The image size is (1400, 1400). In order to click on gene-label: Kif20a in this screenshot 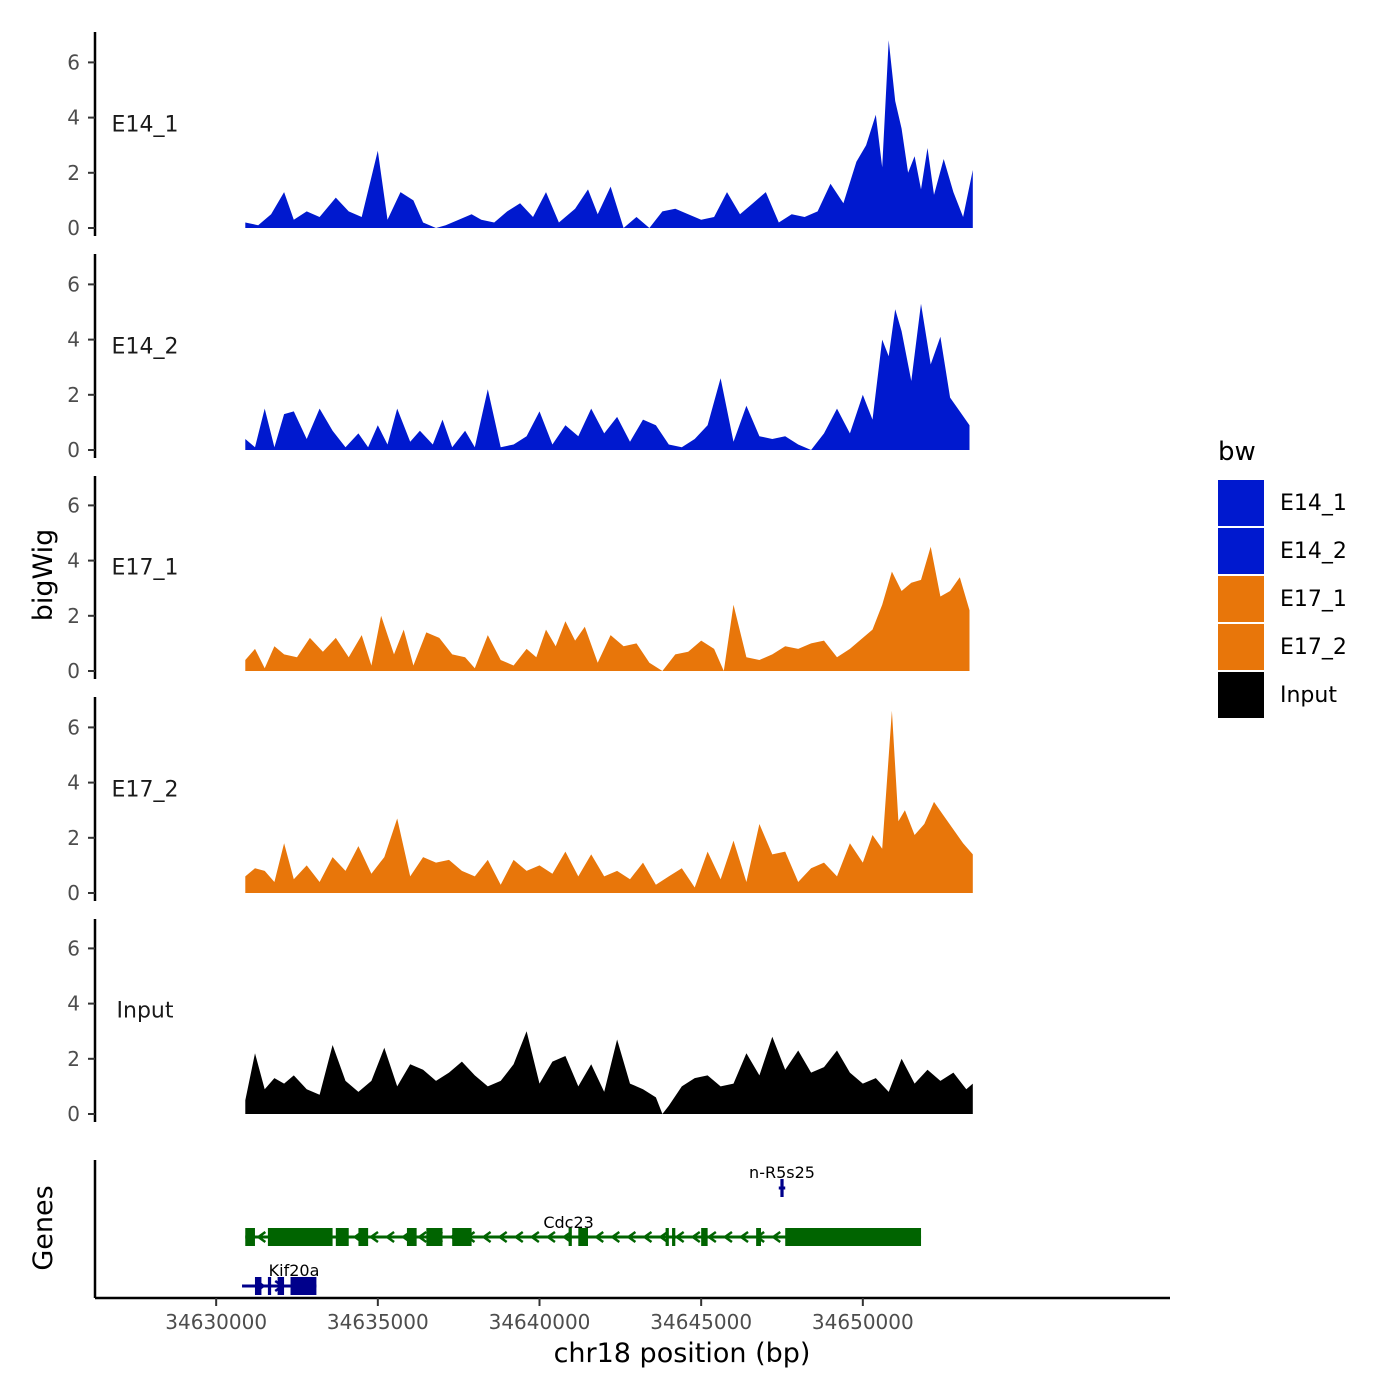, I will do `click(294, 1270)`.